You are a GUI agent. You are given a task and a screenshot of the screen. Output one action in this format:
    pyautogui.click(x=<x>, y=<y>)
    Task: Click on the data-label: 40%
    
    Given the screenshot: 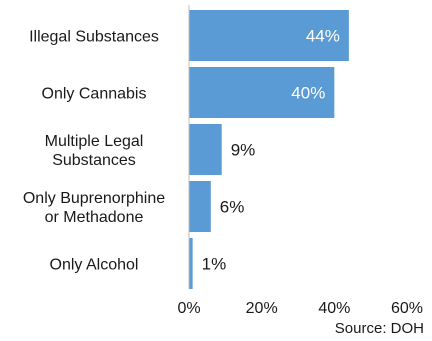 What is the action you would take?
    pyautogui.click(x=308, y=93)
    